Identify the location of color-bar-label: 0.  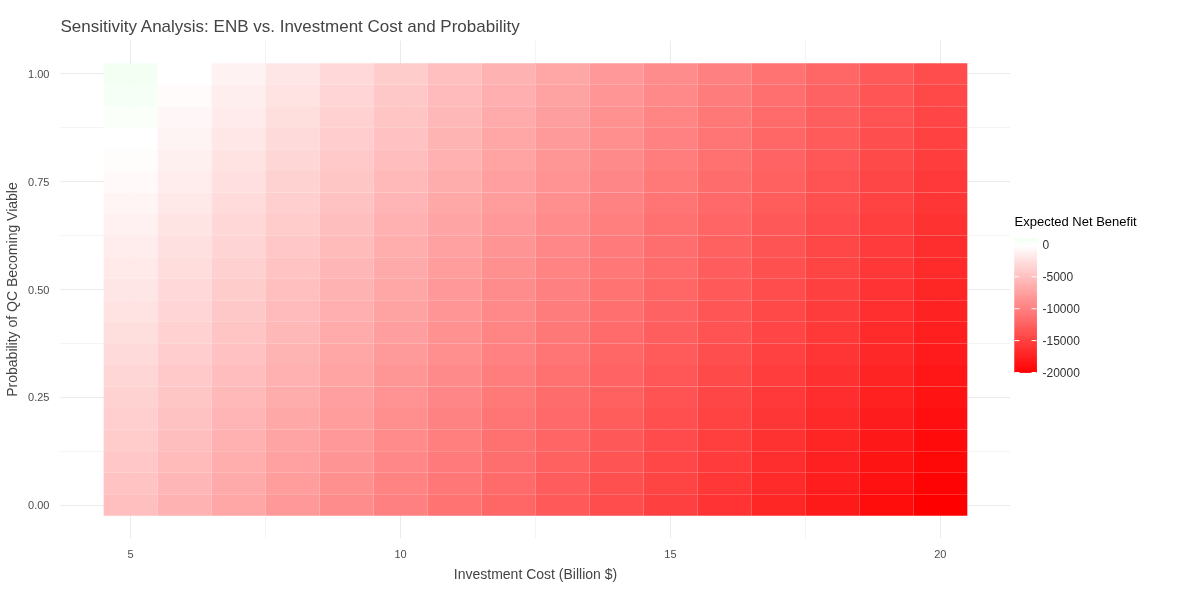
(1046, 245).